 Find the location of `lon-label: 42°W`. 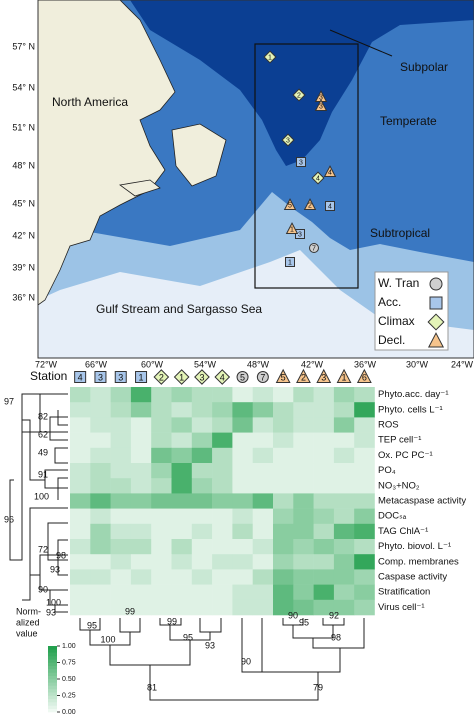

lon-label: 42°W is located at coordinates (312, 364).